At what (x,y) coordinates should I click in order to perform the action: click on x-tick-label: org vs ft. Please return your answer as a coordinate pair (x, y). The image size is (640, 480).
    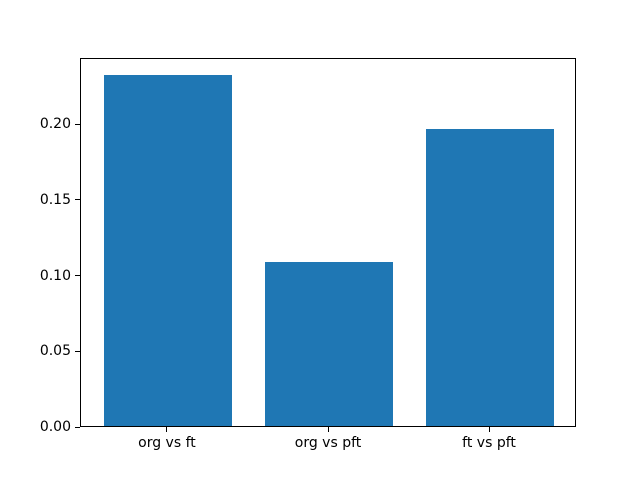
    Looking at the image, I should click on (167, 443).